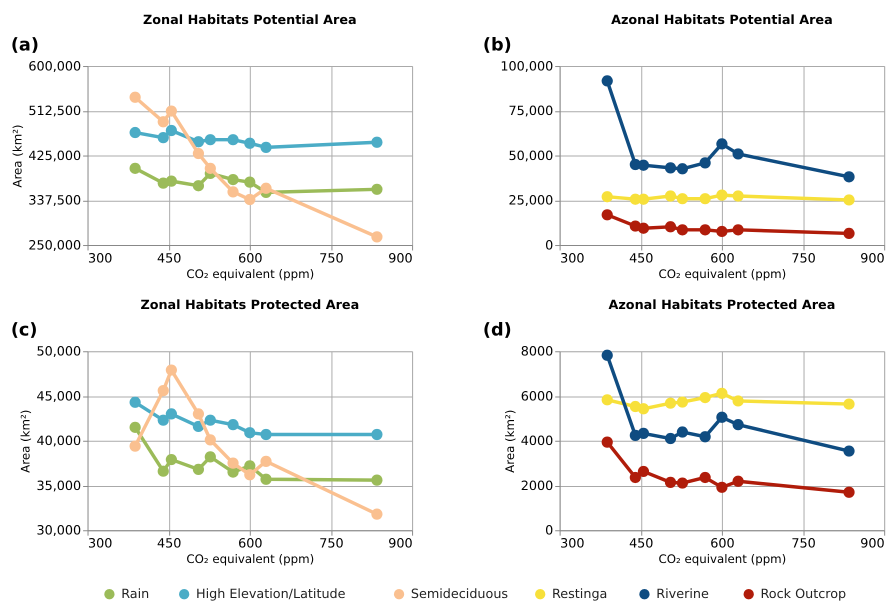 The image size is (895, 608). I want to click on y-tick-label: 337,500, so click(55, 201).